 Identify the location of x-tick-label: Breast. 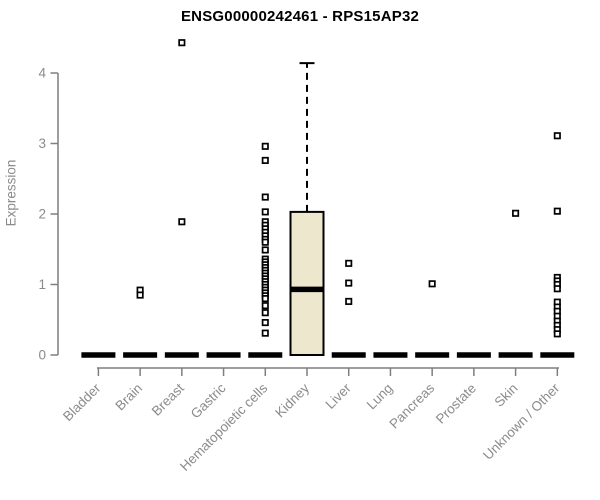
(168, 399).